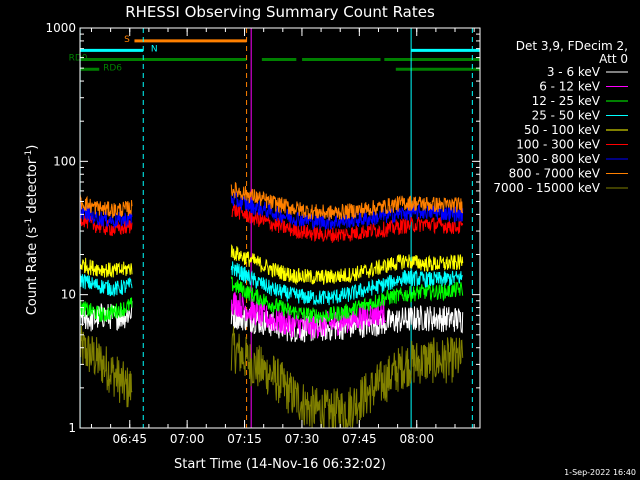 The height and width of the screenshot is (480, 640). What do you see at coordinates (29, 222) in the screenshot?
I see `y-axis-label-sup1: -1` at bounding box center [29, 222].